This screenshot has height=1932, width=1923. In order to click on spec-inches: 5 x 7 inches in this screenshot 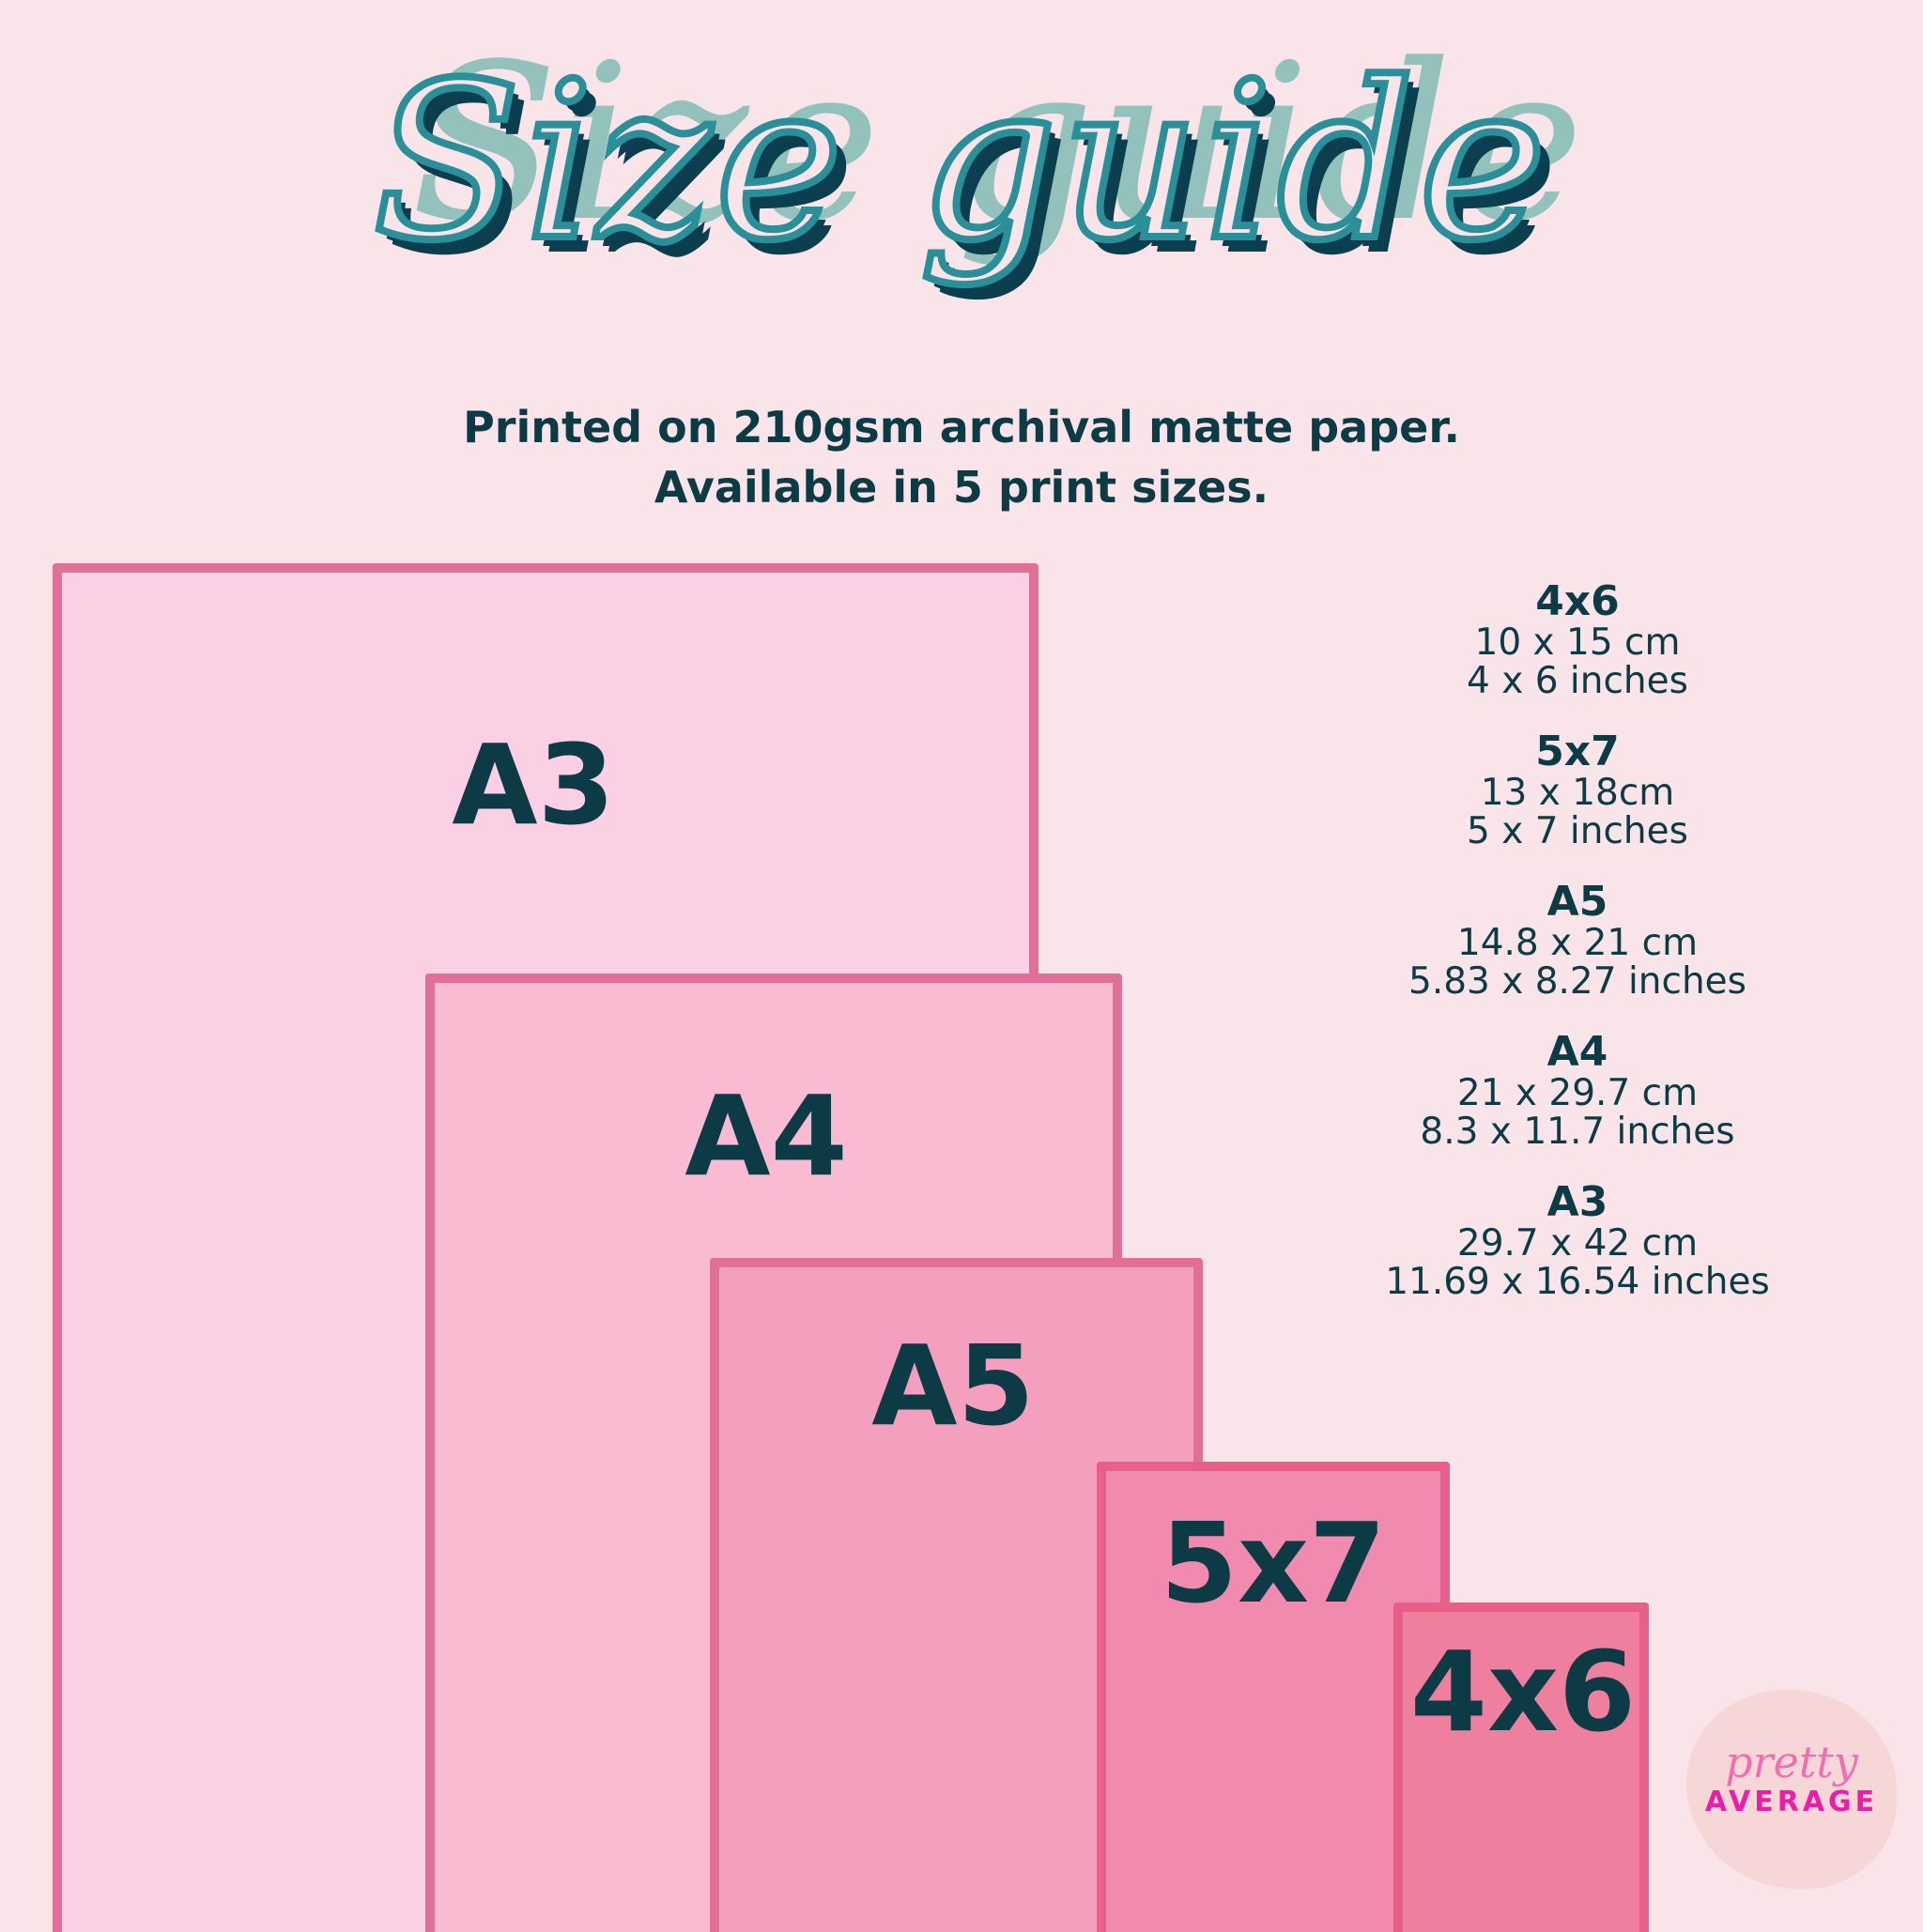, I will do `click(1578, 831)`.